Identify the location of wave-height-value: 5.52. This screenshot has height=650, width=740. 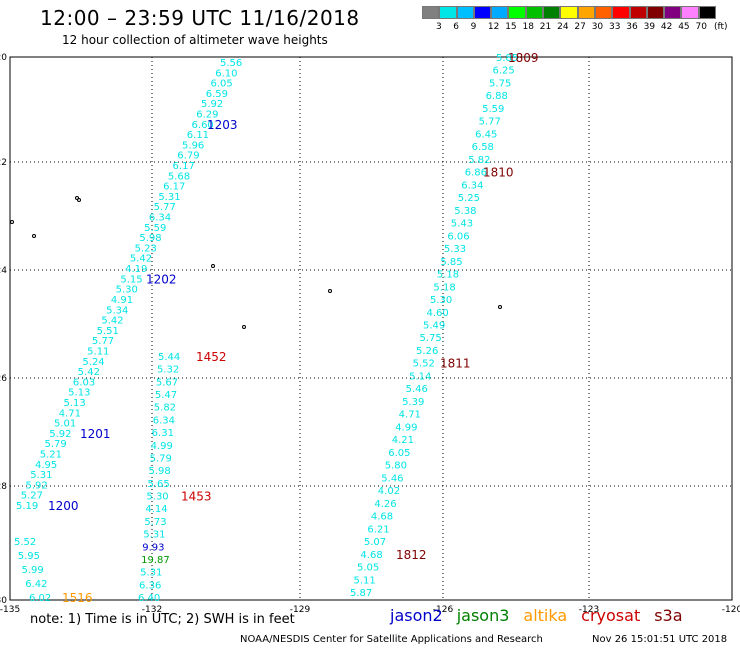
(424, 364).